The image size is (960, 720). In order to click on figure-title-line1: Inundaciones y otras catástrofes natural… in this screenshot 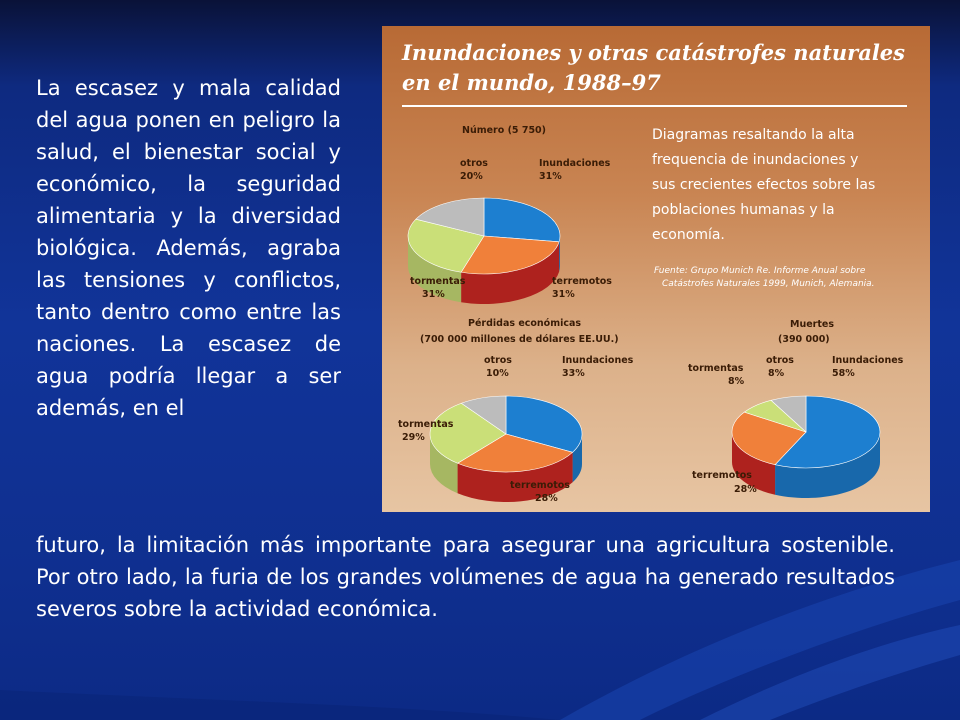, I will do `click(653, 52)`.